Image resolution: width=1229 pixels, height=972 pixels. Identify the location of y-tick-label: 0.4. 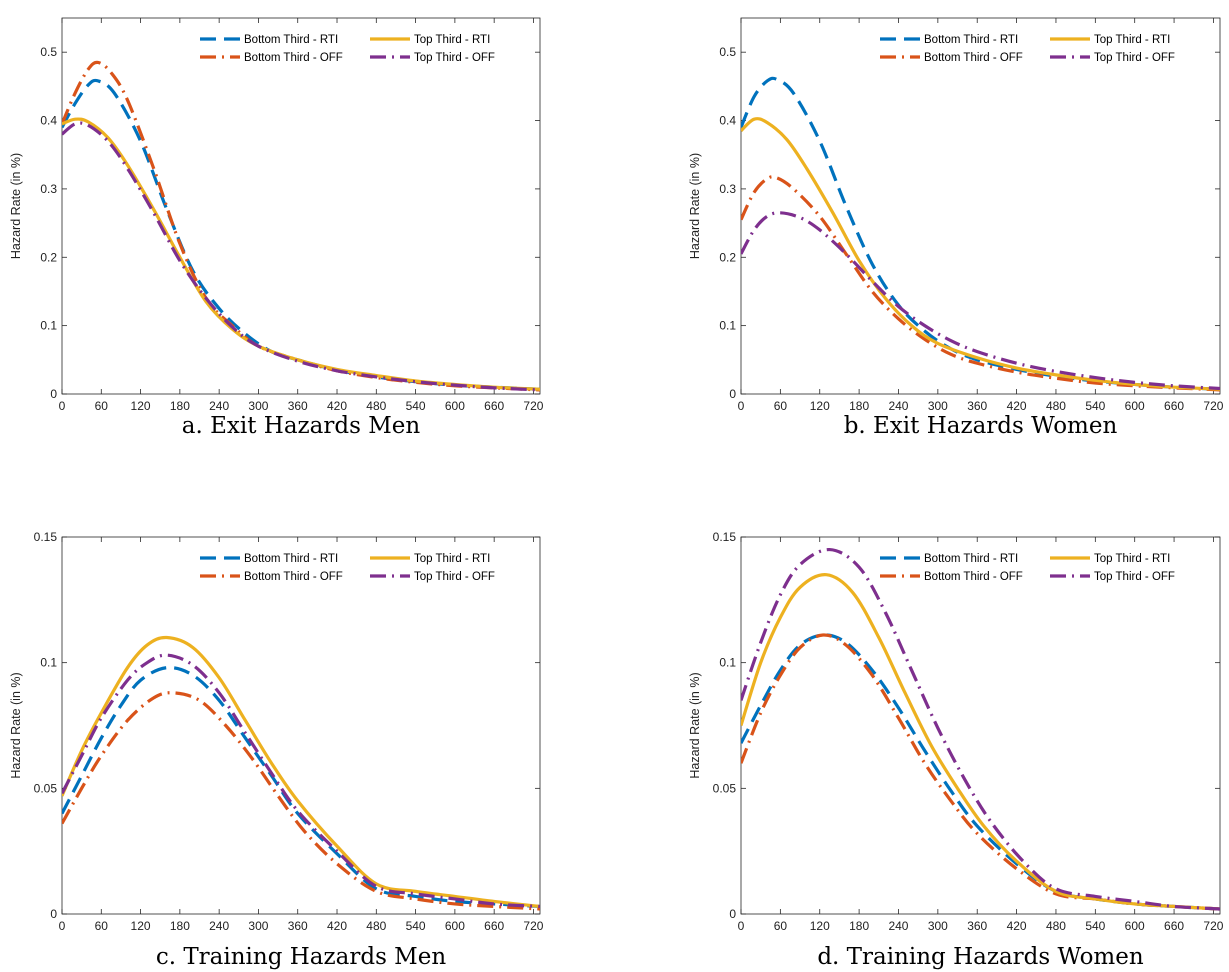
(727, 121).